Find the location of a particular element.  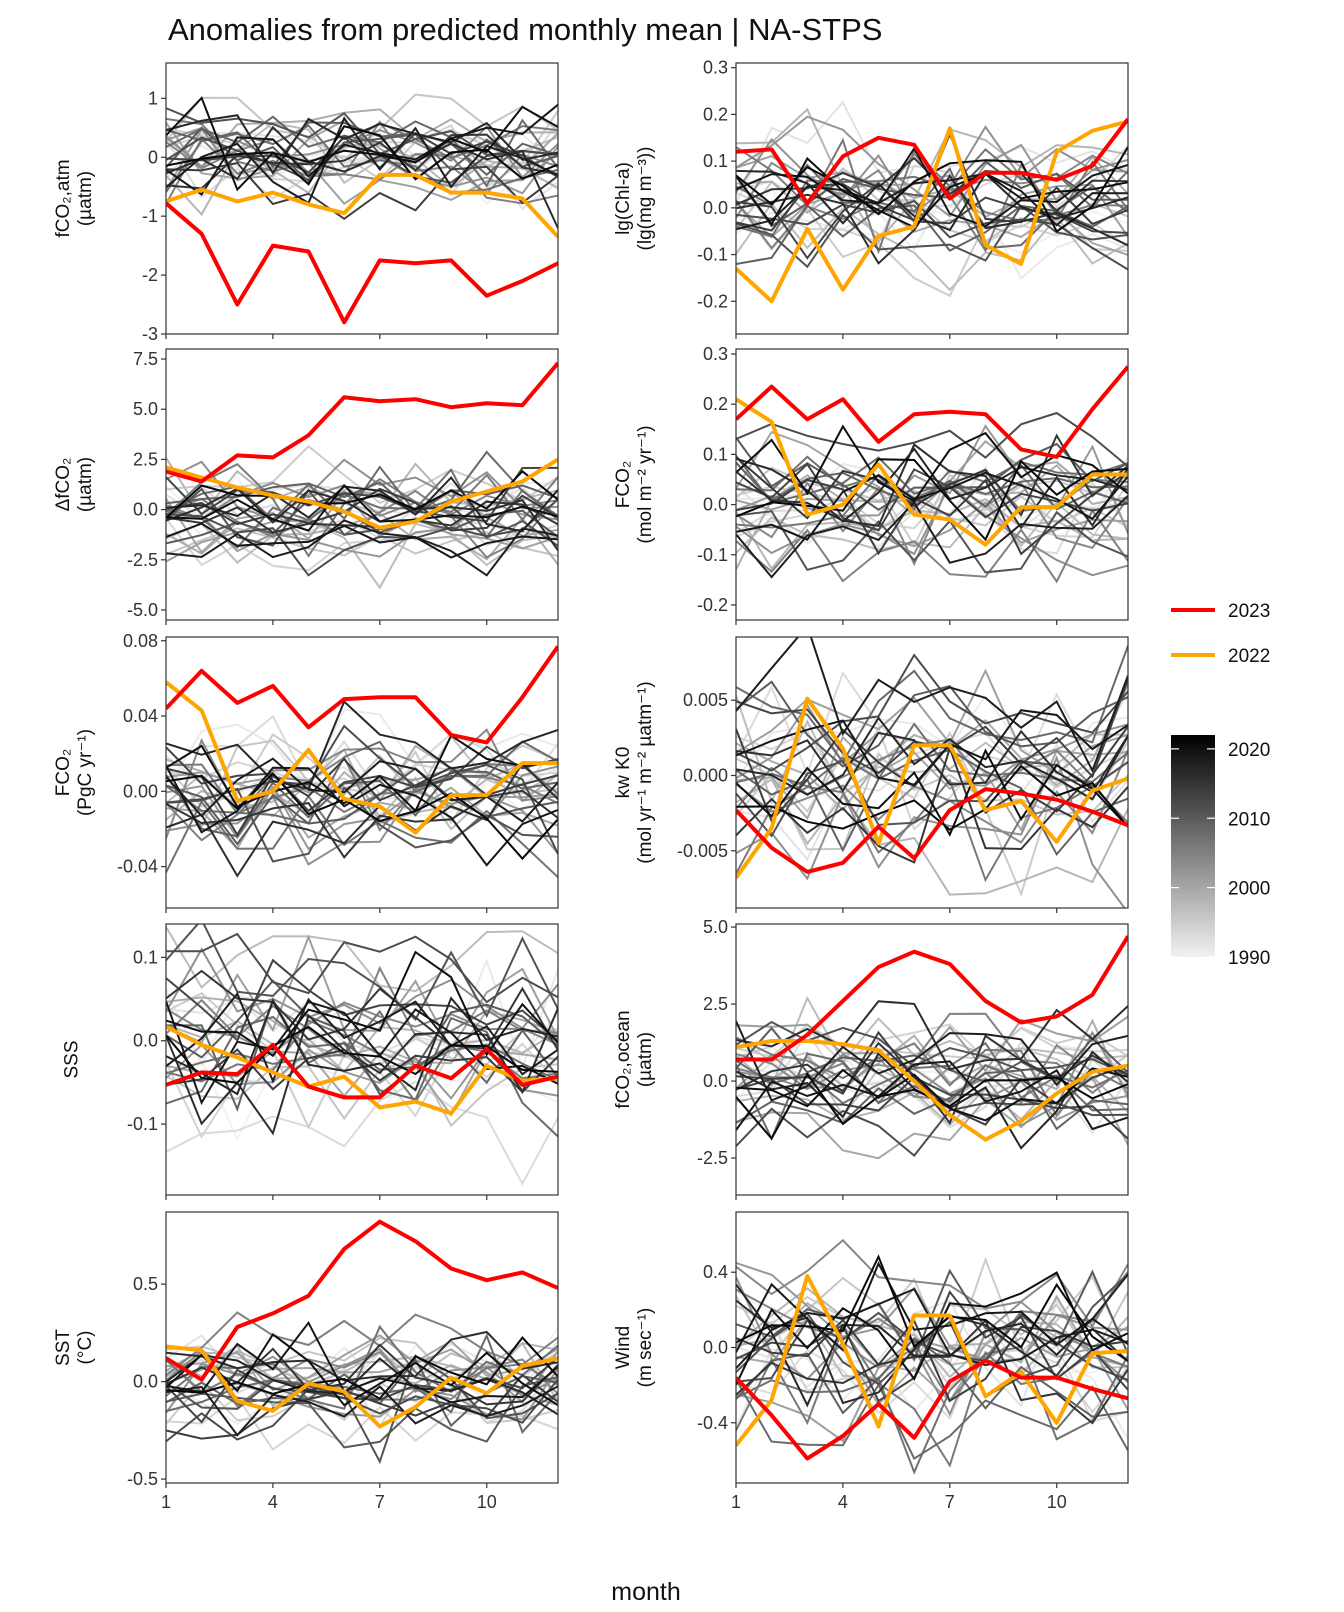

y-tick-label: 5.0 is located at coordinates (145, 409).